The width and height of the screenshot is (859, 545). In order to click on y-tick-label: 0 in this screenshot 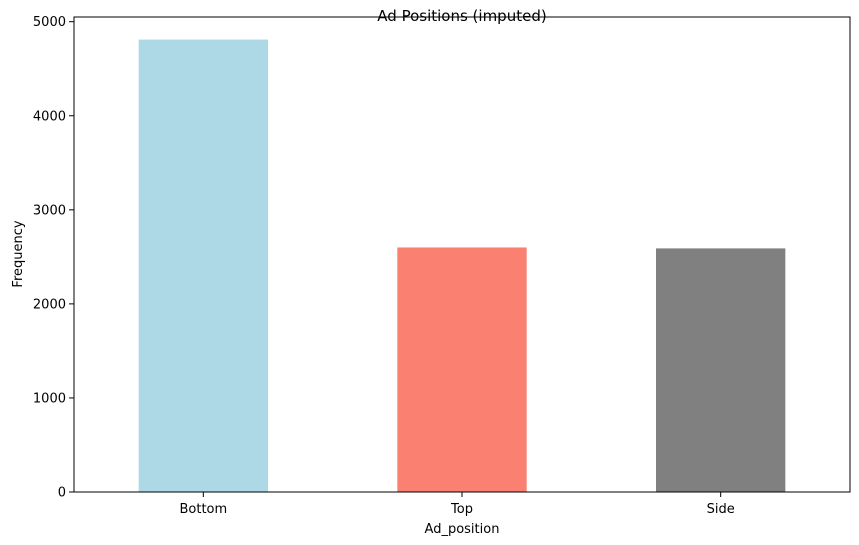, I will do `click(62, 493)`.